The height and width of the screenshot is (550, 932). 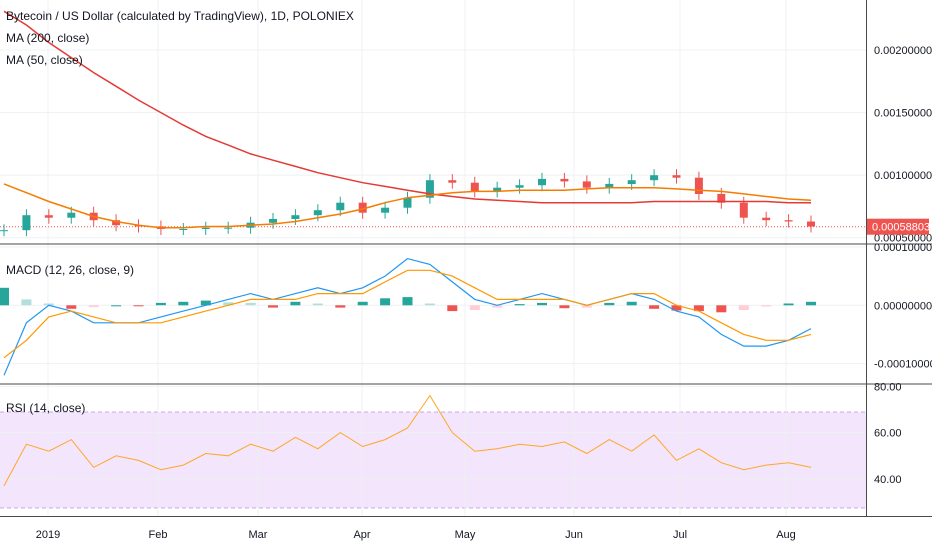 What do you see at coordinates (901, 228) in the screenshot?
I see `last-price-label: 0.00058803` at bounding box center [901, 228].